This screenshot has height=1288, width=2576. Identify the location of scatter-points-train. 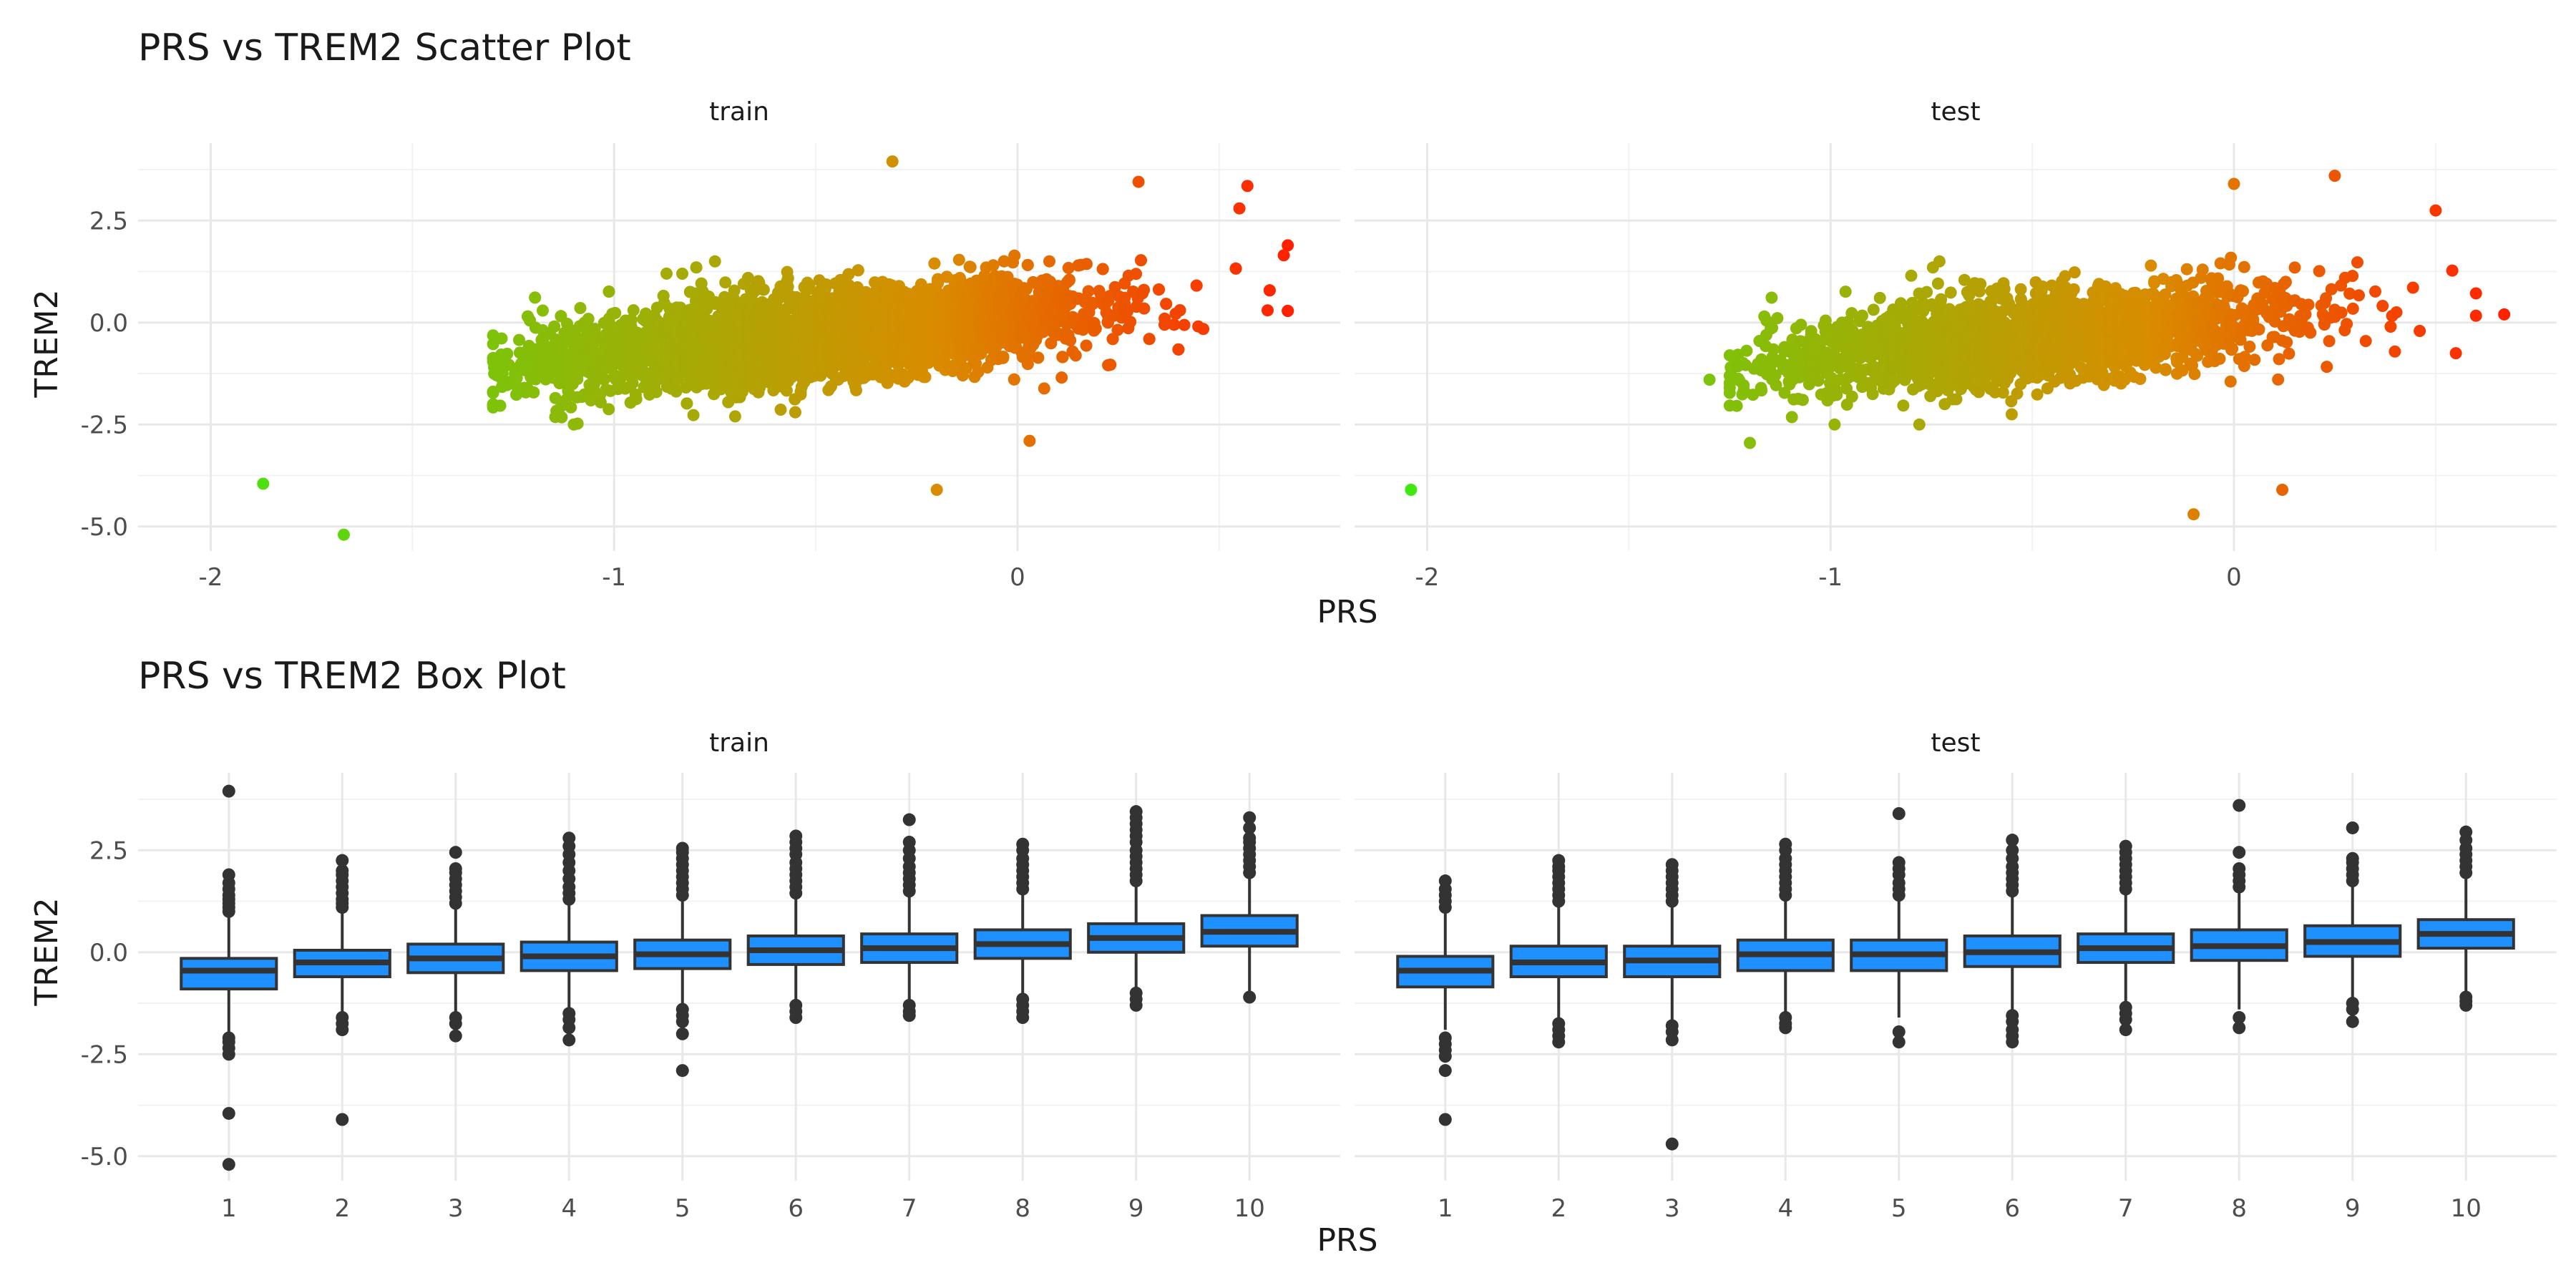
(775, 348).